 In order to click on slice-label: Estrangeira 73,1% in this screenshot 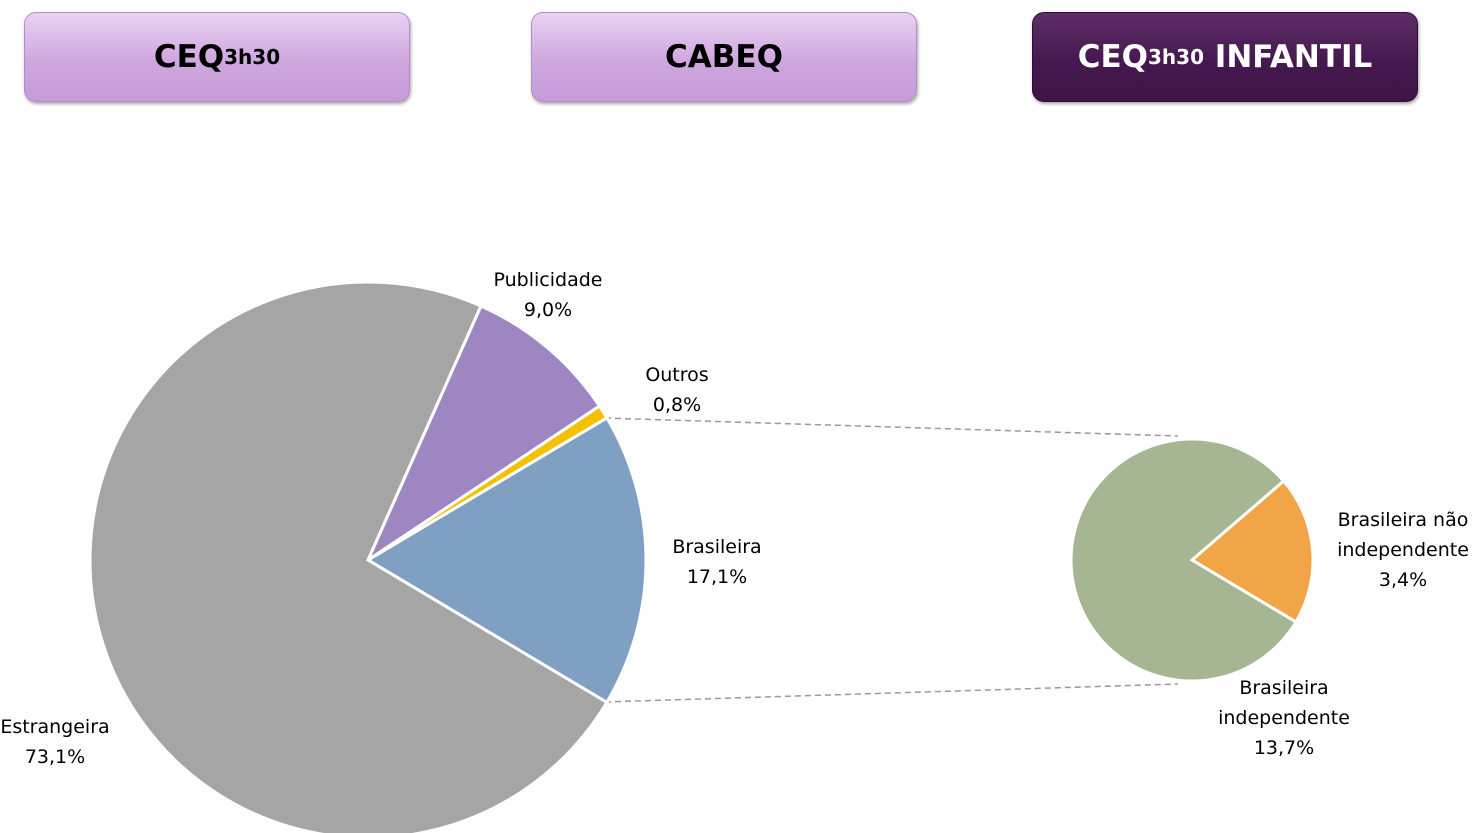, I will do `click(54, 742)`.